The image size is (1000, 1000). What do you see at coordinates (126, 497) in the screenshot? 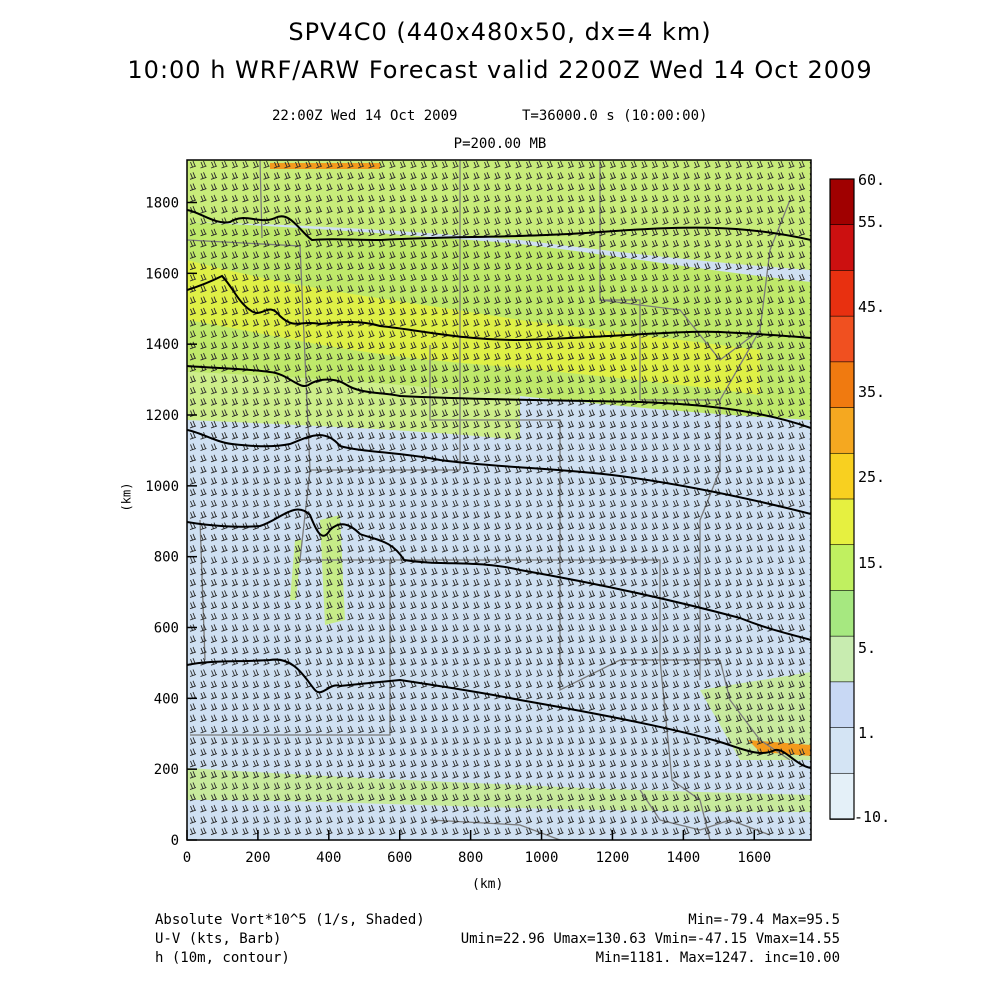
I see `y-axis-title: (km)` at bounding box center [126, 497].